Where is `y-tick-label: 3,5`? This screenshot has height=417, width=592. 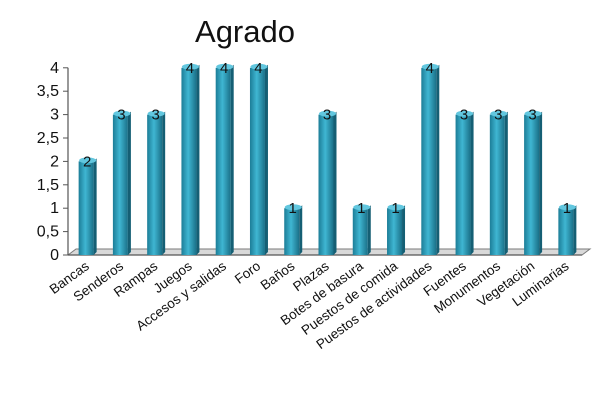 y-tick-label: 3,5 is located at coordinates (48, 91).